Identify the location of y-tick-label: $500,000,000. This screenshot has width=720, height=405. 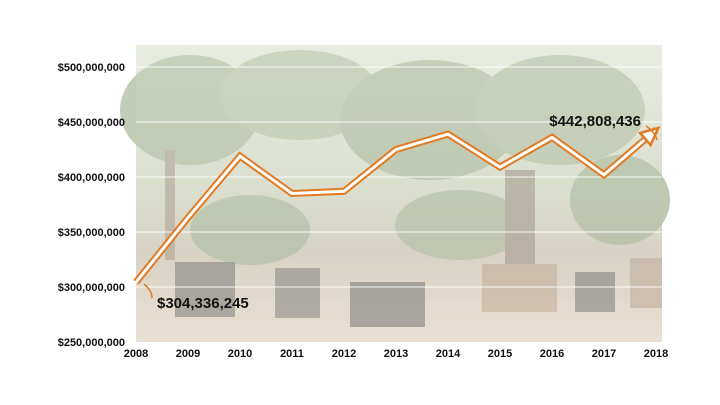
(91, 68).